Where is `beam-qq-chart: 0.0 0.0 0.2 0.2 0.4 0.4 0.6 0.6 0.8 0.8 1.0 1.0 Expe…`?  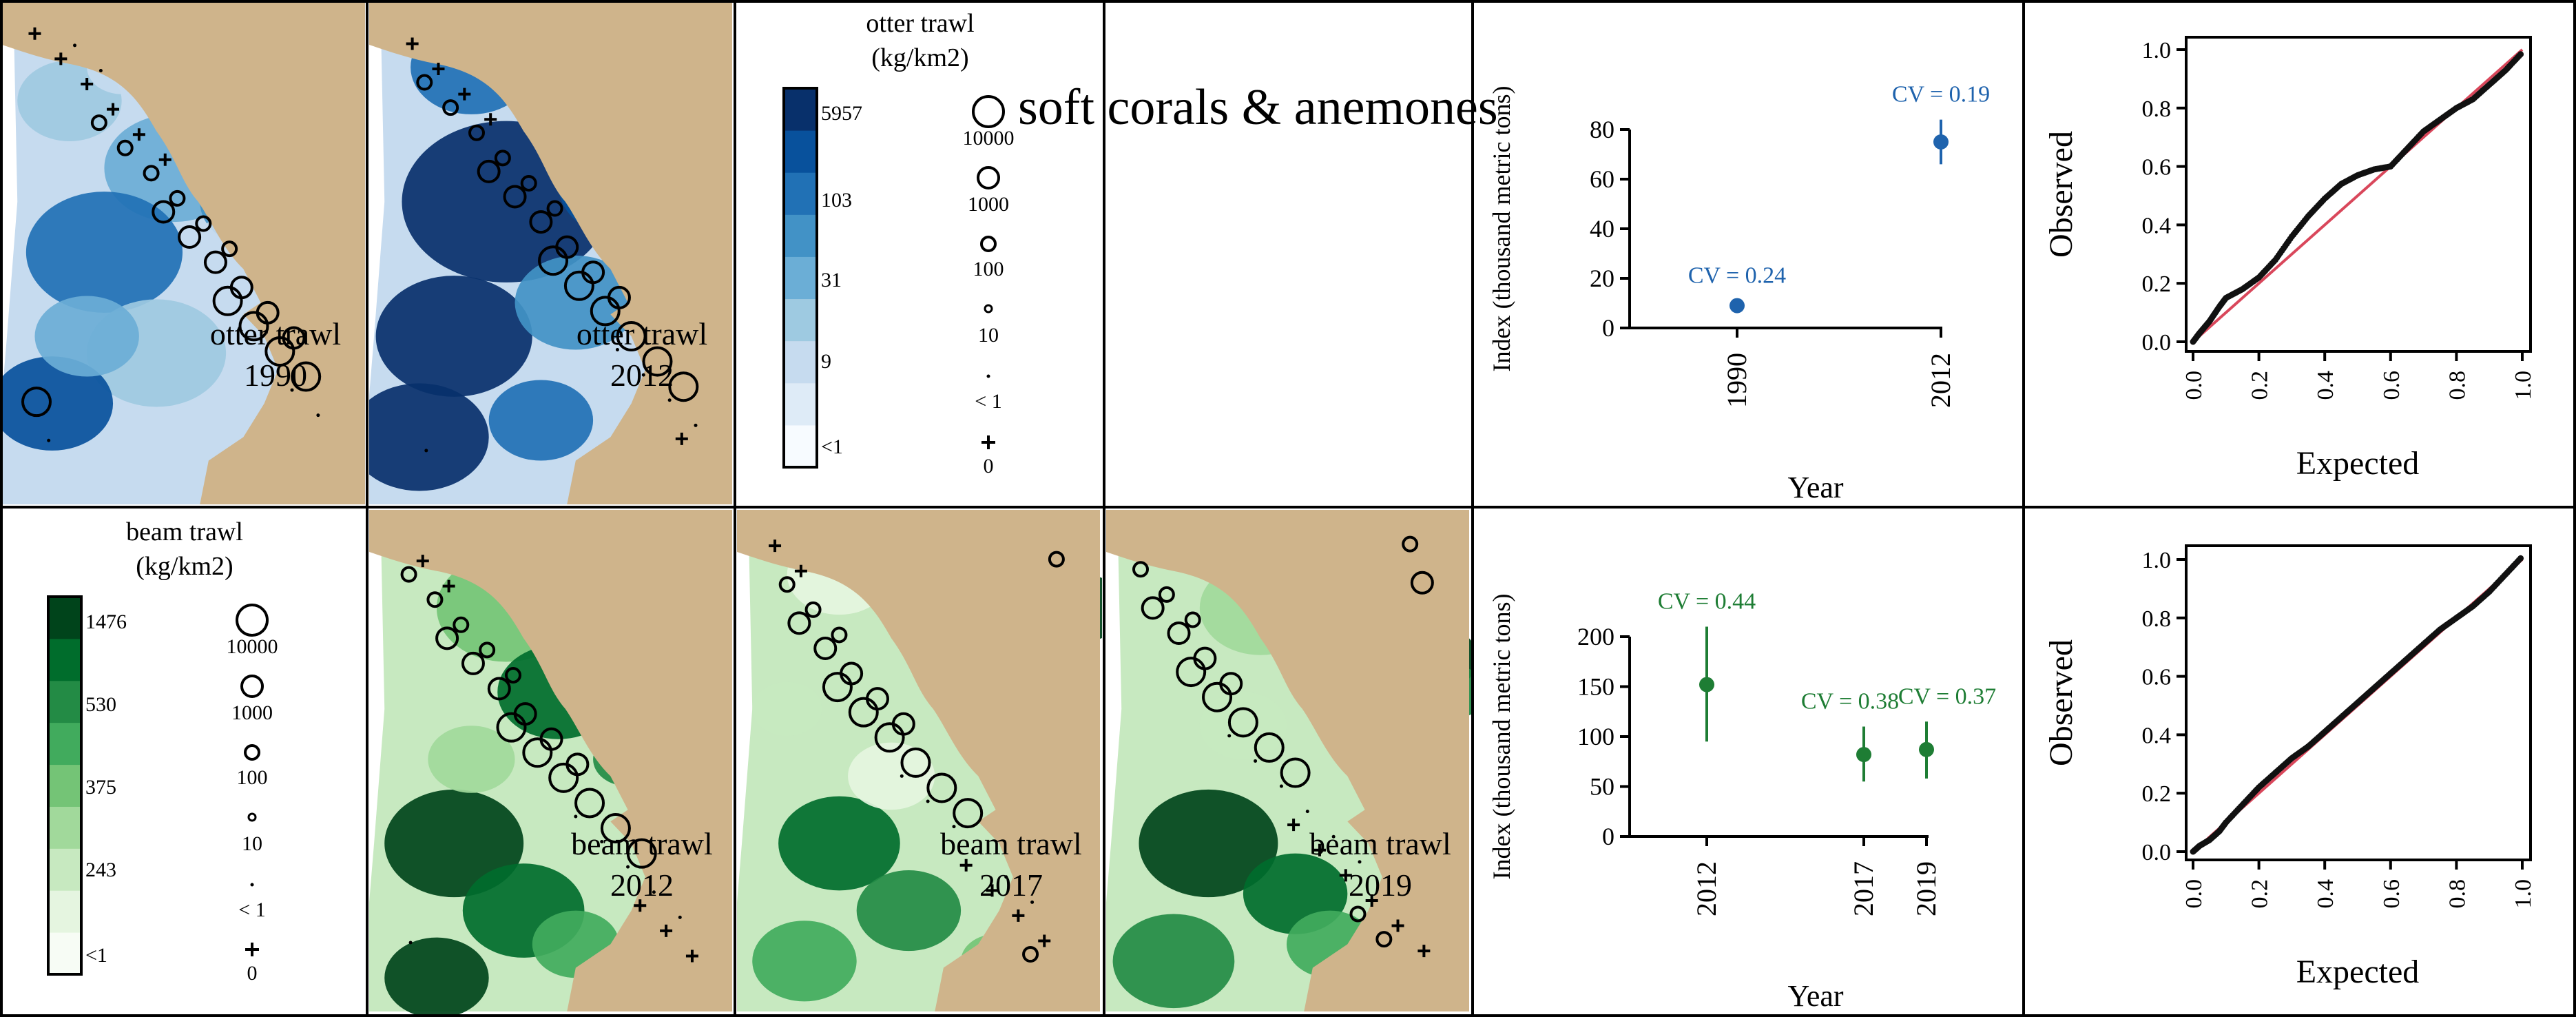 beam-qq-chart: 0.0 0.0 0.2 0.2 0.4 0.4 0.6 0.6 0.8 0.8 1.0 1.0 Expe… is located at coordinates (2289, 767).